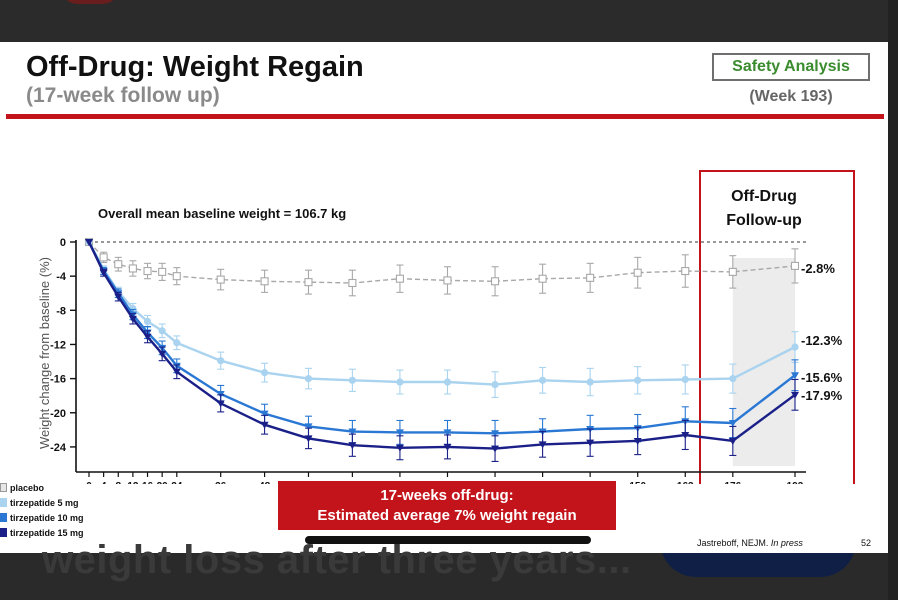  Describe the element at coordinates (104, 482) in the screenshot. I see `x-tick-label: 4` at that location.